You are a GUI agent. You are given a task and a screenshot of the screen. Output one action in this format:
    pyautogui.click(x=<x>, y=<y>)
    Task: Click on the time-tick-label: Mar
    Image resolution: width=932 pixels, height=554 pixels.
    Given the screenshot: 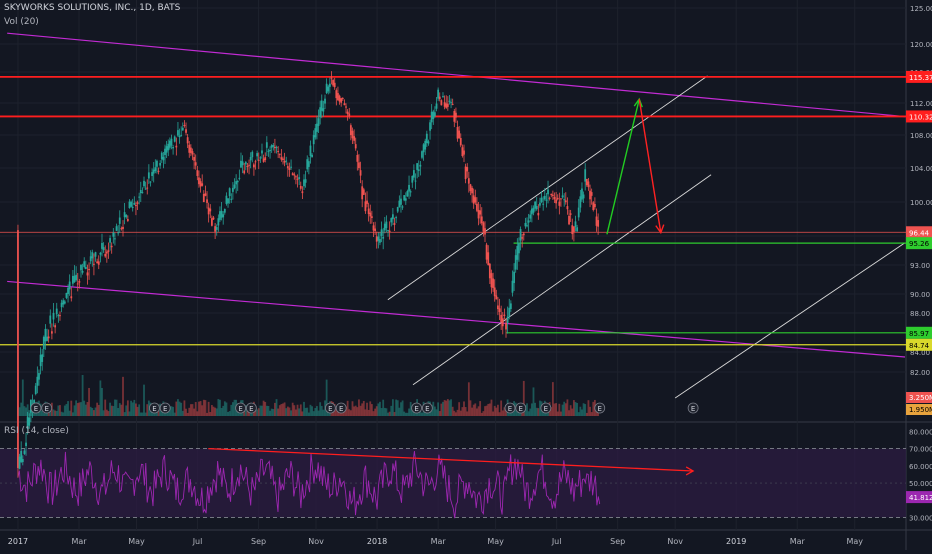 What is the action you would take?
    pyautogui.click(x=439, y=541)
    